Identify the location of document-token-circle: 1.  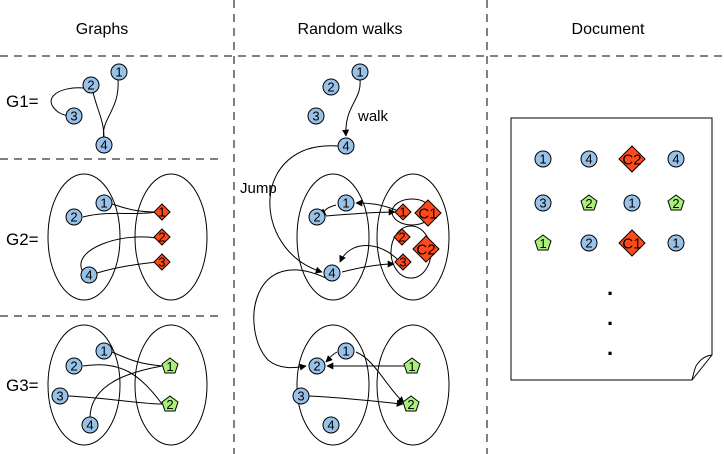
(543, 159).